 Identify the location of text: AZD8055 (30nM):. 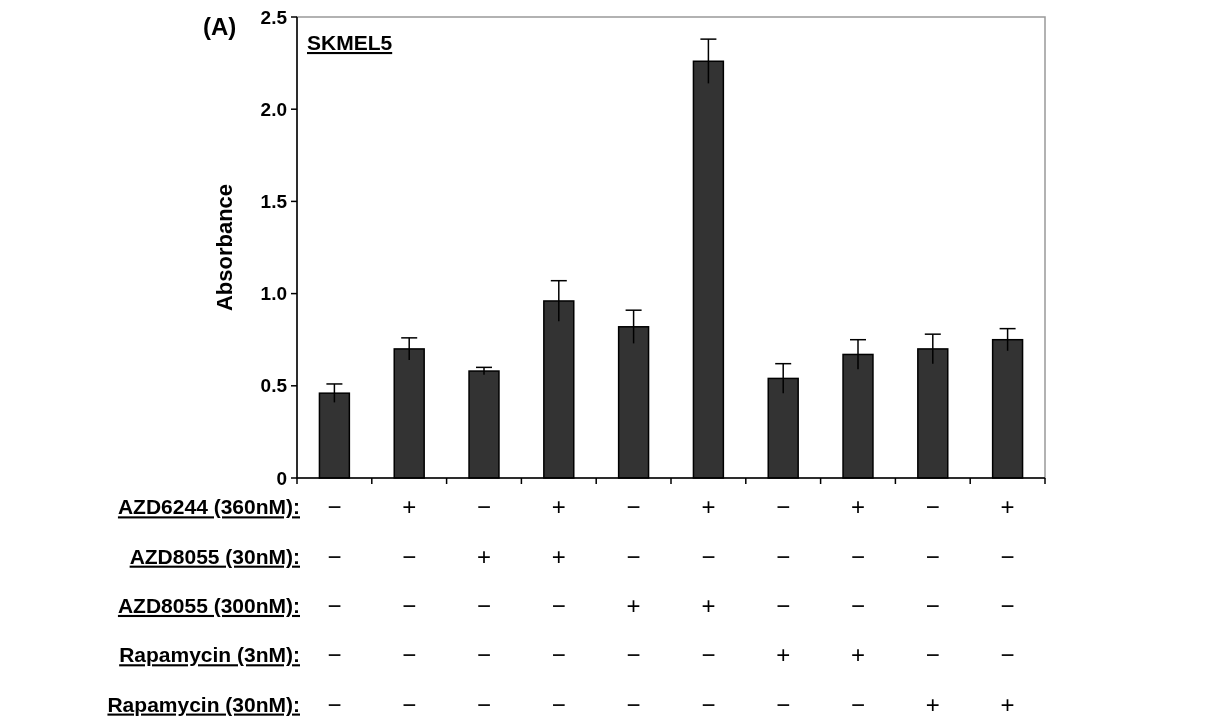
(214, 556).